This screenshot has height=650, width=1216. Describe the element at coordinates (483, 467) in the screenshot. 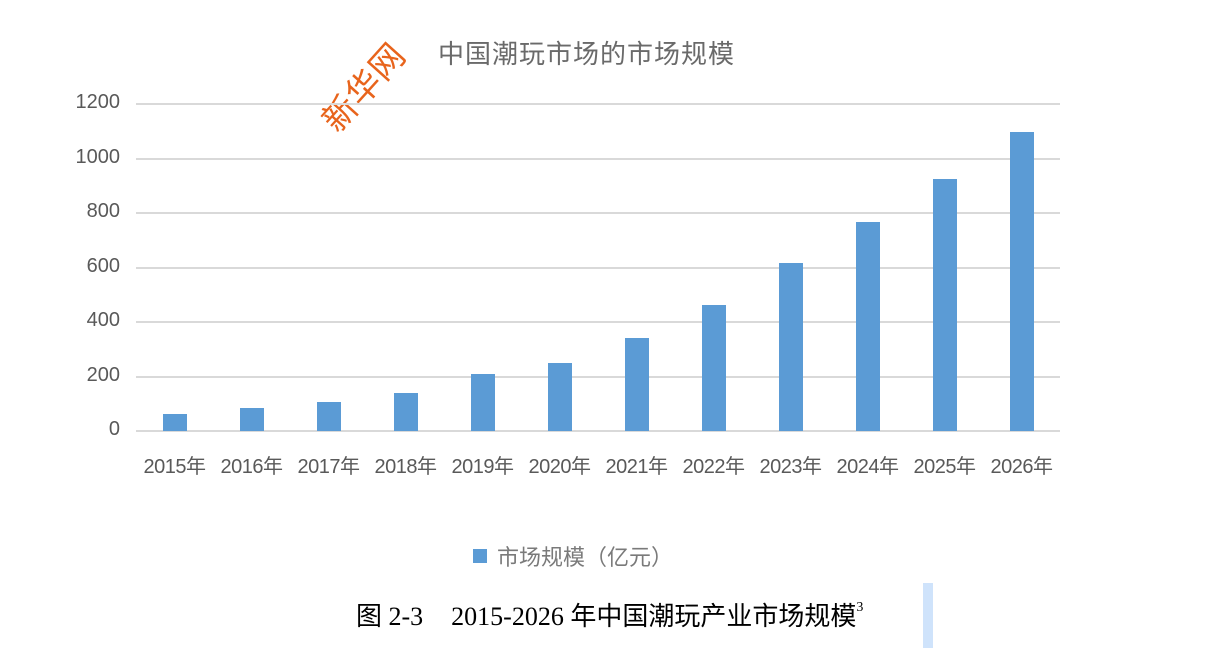

I see `x-tick-label: 2019年` at that location.